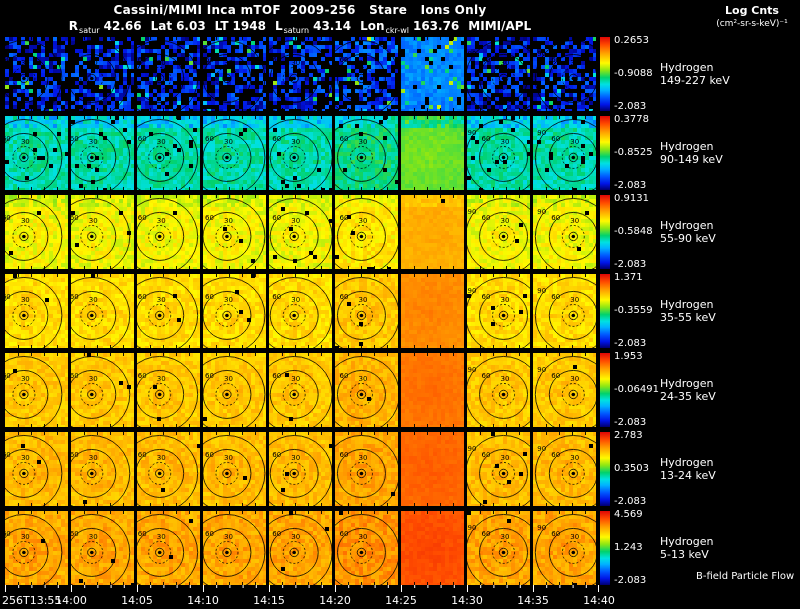 This screenshot has width=800, height=609. I want to click on colorbar-bottom-value-row3: -2.083, so click(630, 343).